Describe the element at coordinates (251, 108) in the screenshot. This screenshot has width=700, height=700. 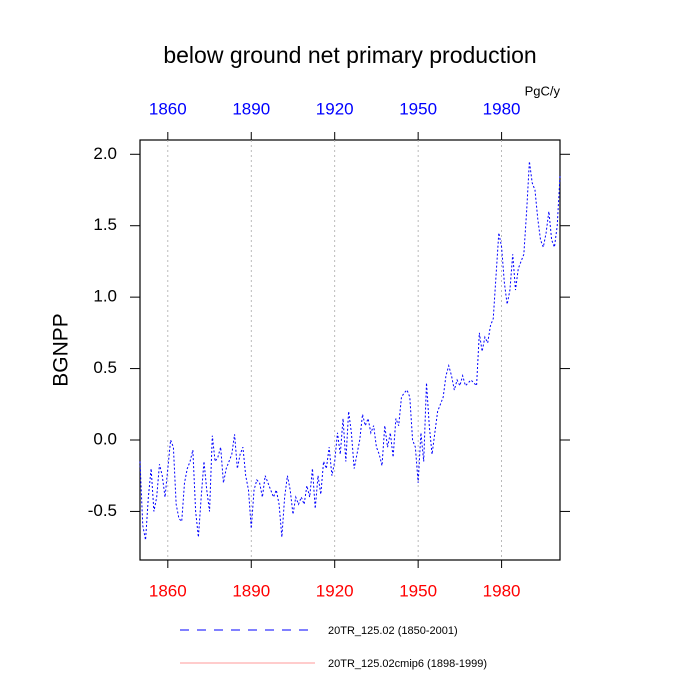
I see `x-top-tick-label: 1890` at that location.